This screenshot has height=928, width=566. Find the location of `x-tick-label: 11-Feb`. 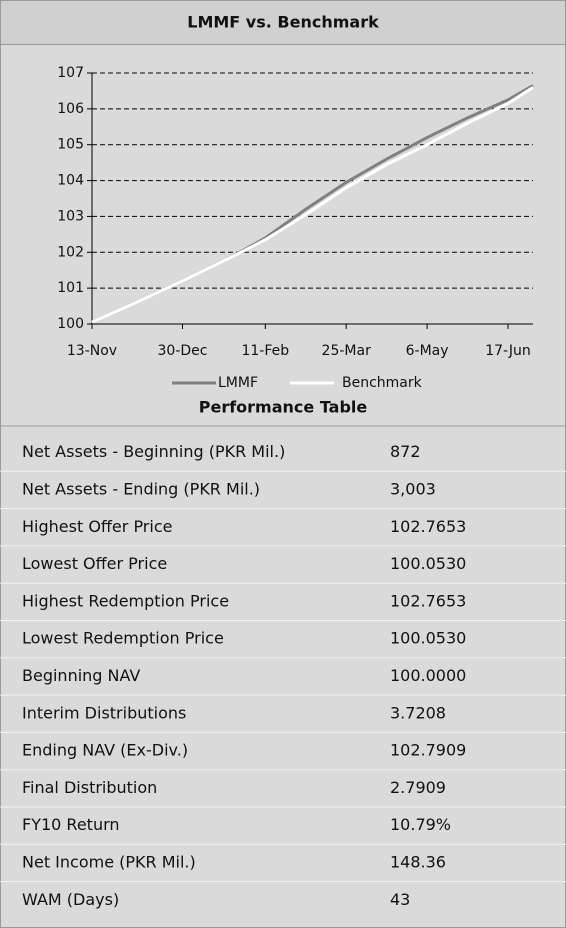

x-tick-label: 11-Feb is located at coordinates (265, 351).